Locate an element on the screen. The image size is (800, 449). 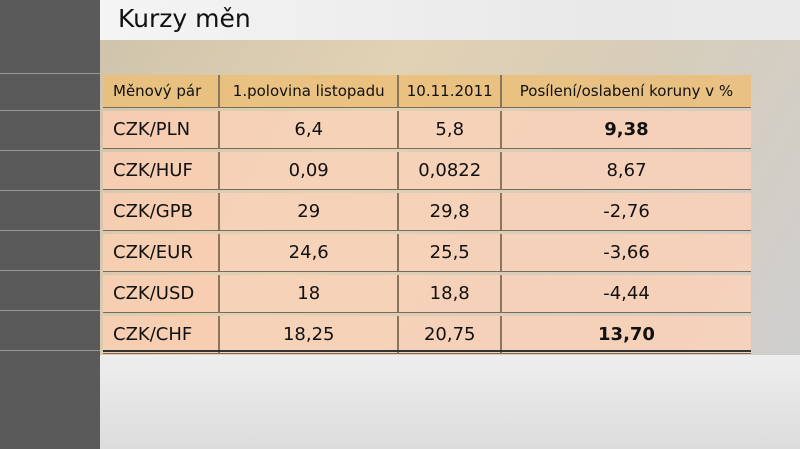
table-cell: CZK/CHF is located at coordinates (161, 335).